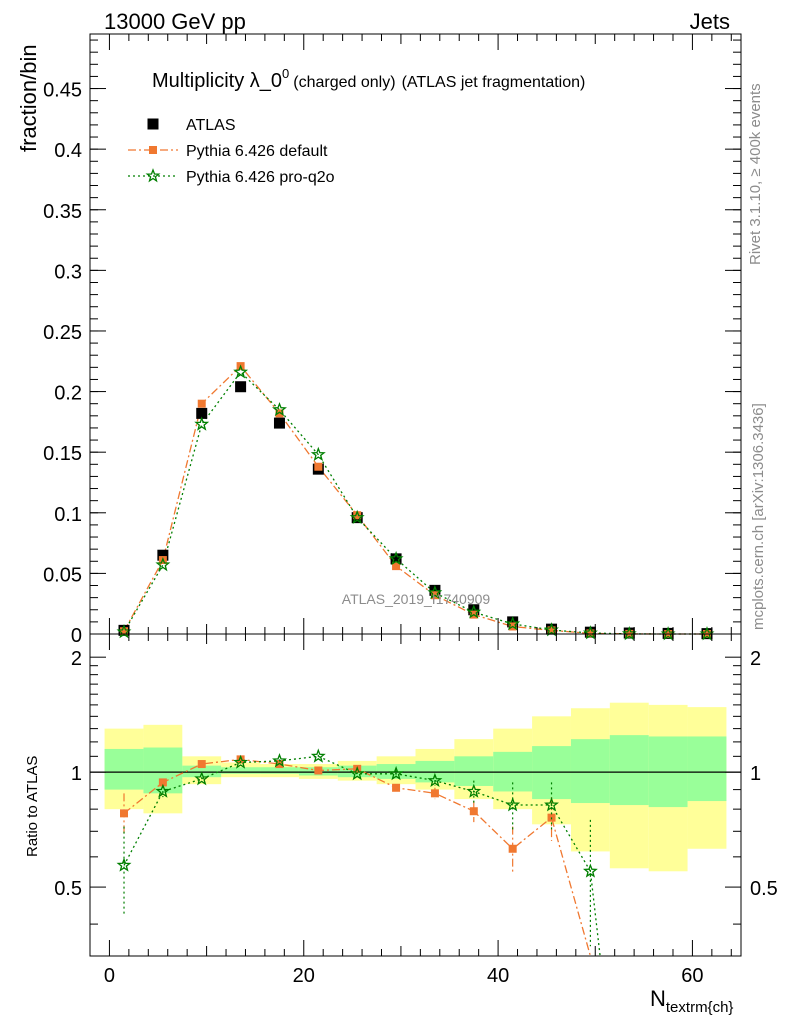 This screenshot has width=786, height=1024. What do you see at coordinates (153, 150) in the screenshot?
I see `legend-mark-pythia-default` at bounding box center [153, 150].